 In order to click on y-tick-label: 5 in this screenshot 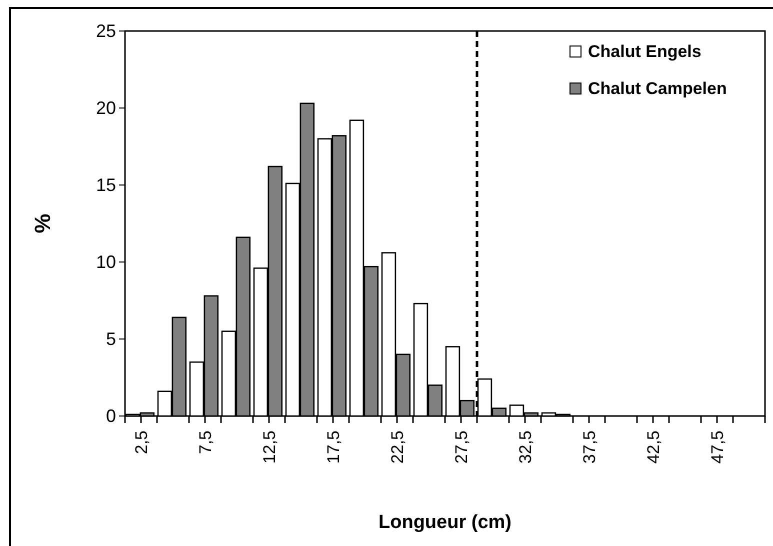, I will do `click(111, 338)`.